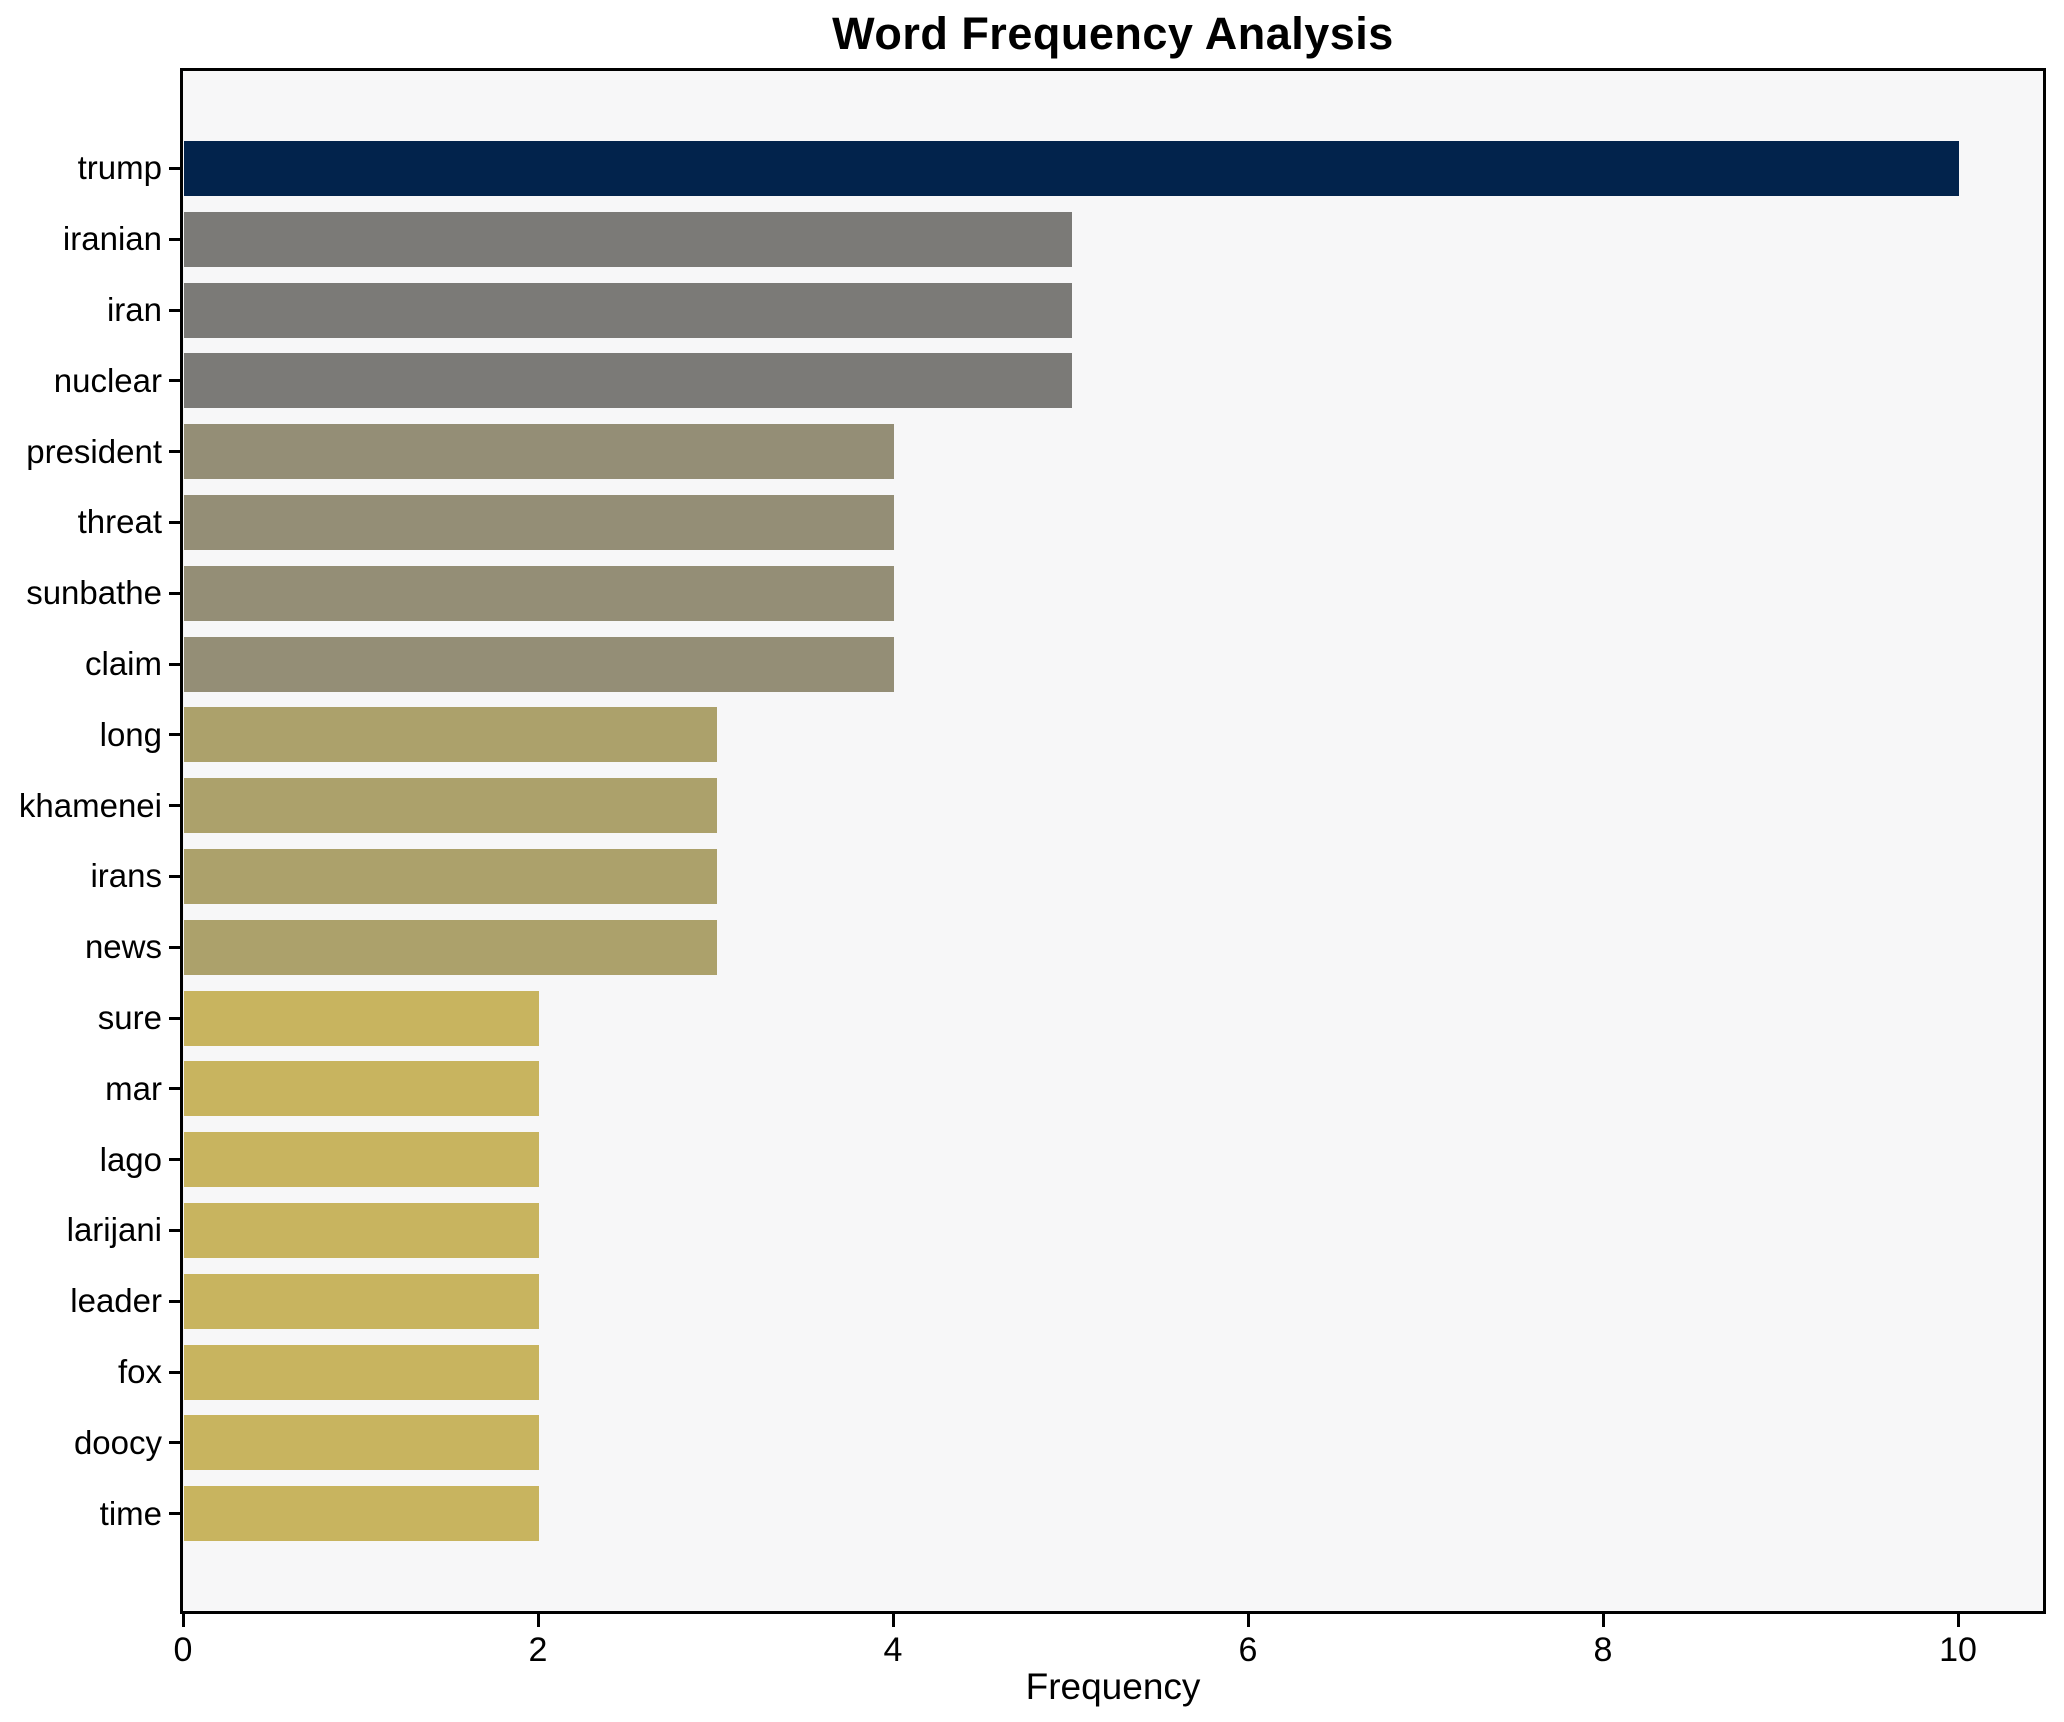  I want to click on y-tick-label-lago: lago, so click(130, 1159).